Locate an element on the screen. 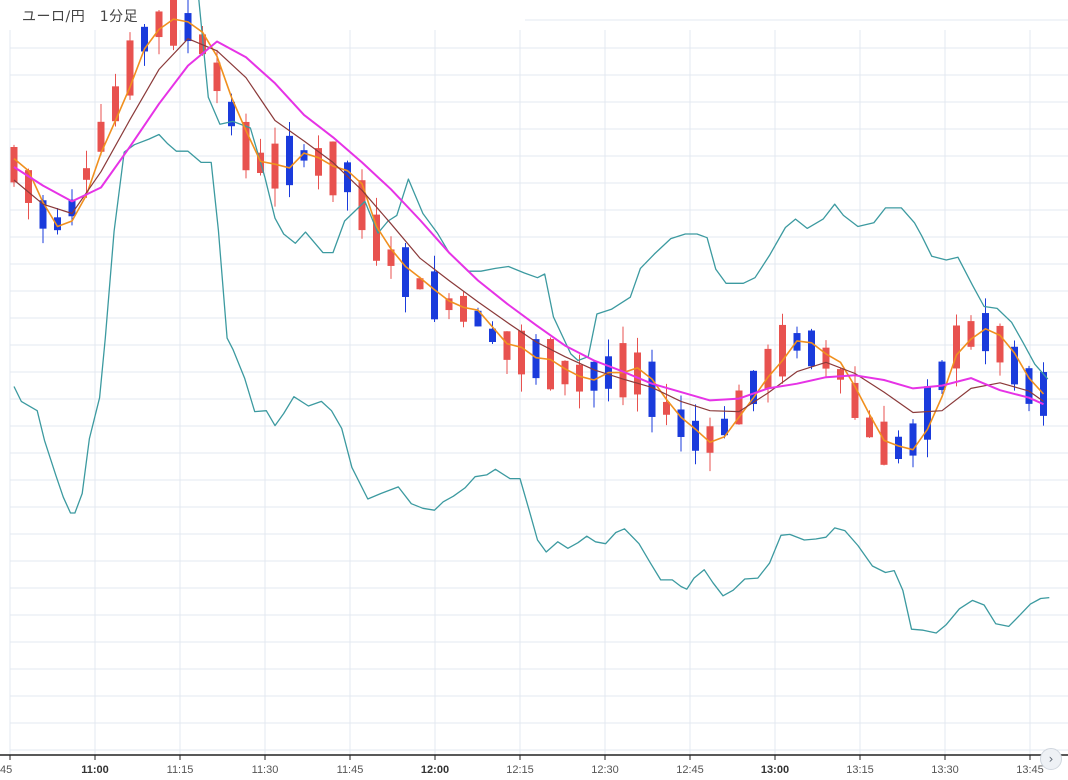 The image size is (1068, 780). x-tick-label: 11:45 is located at coordinates (350, 770).